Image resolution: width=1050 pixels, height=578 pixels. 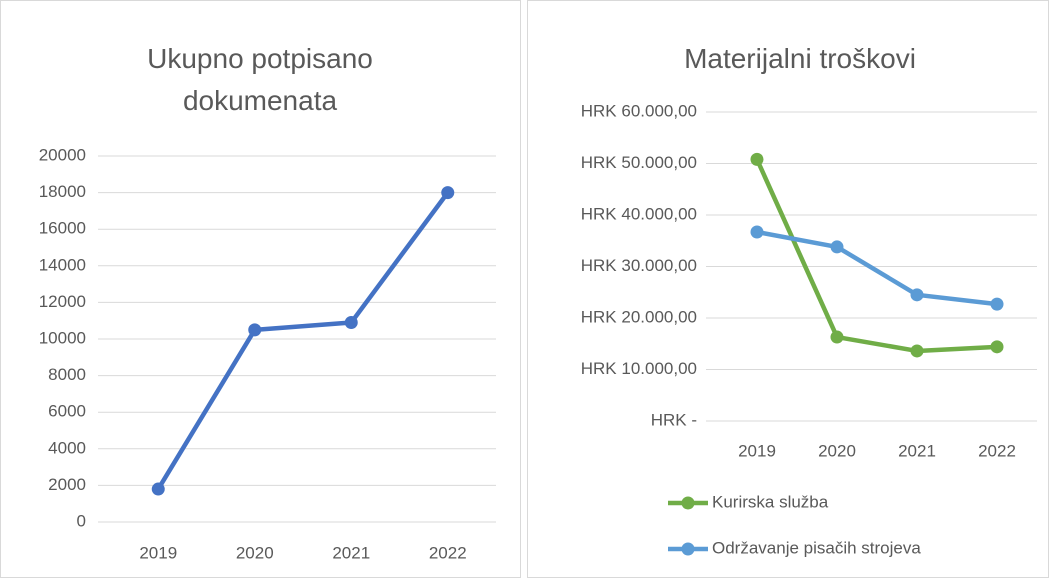 What do you see at coordinates (639, 368) in the screenshot?
I see `y-tick-label: HRK 10.000,00` at bounding box center [639, 368].